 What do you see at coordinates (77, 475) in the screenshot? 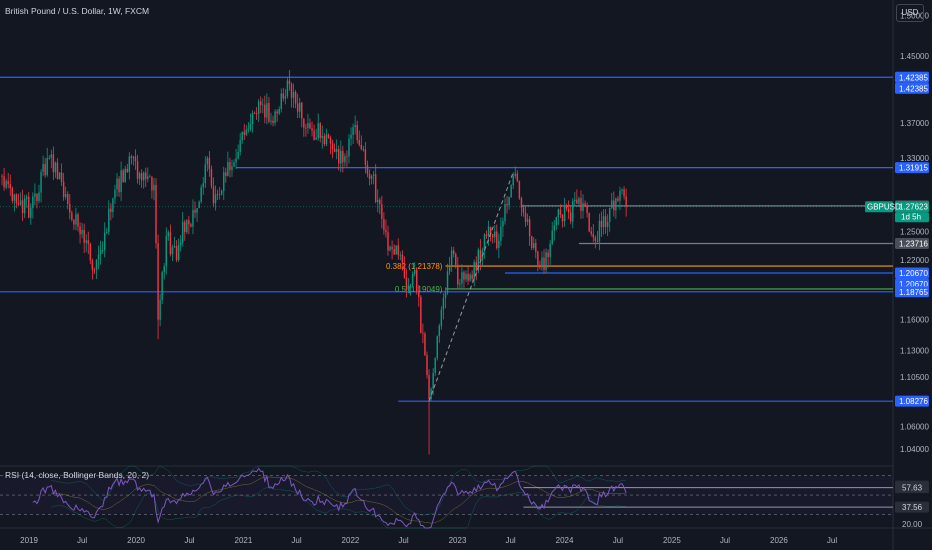
I see `rsi-indicator-title: RSI (14, close, Bollinger Bands, 20, 2)` at bounding box center [77, 475].